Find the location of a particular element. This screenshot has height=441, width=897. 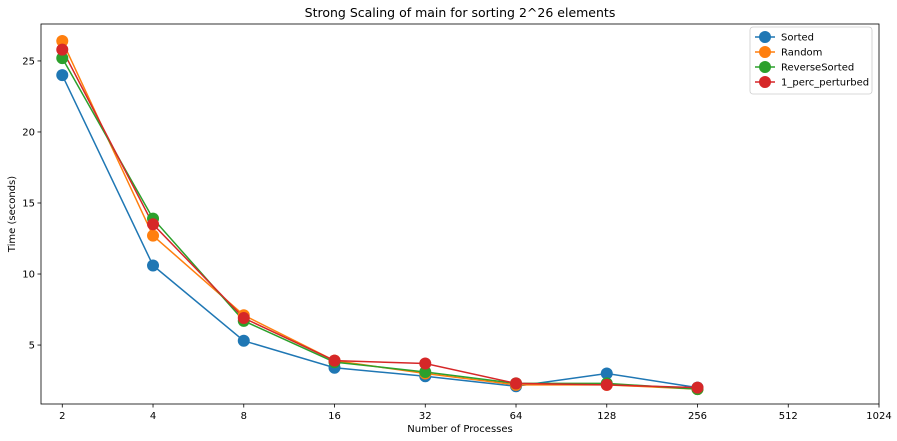

legend-label: Random is located at coordinates (801, 53).